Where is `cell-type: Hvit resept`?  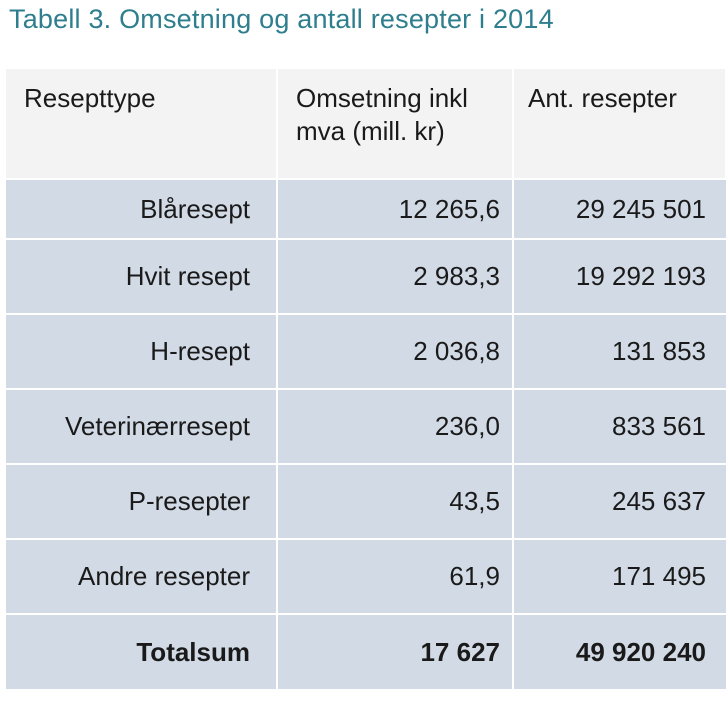
cell-type: Hvit resept is located at coordinates (142, 277).